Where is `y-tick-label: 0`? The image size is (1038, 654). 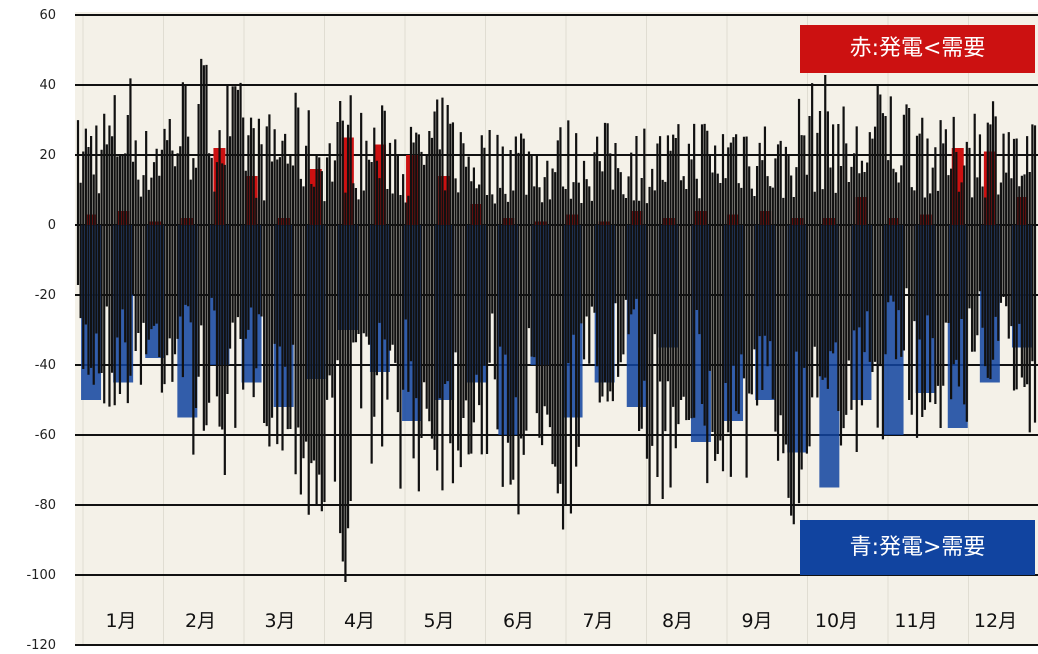
y-tick-label: 0 is located at coordinates (52, 225).